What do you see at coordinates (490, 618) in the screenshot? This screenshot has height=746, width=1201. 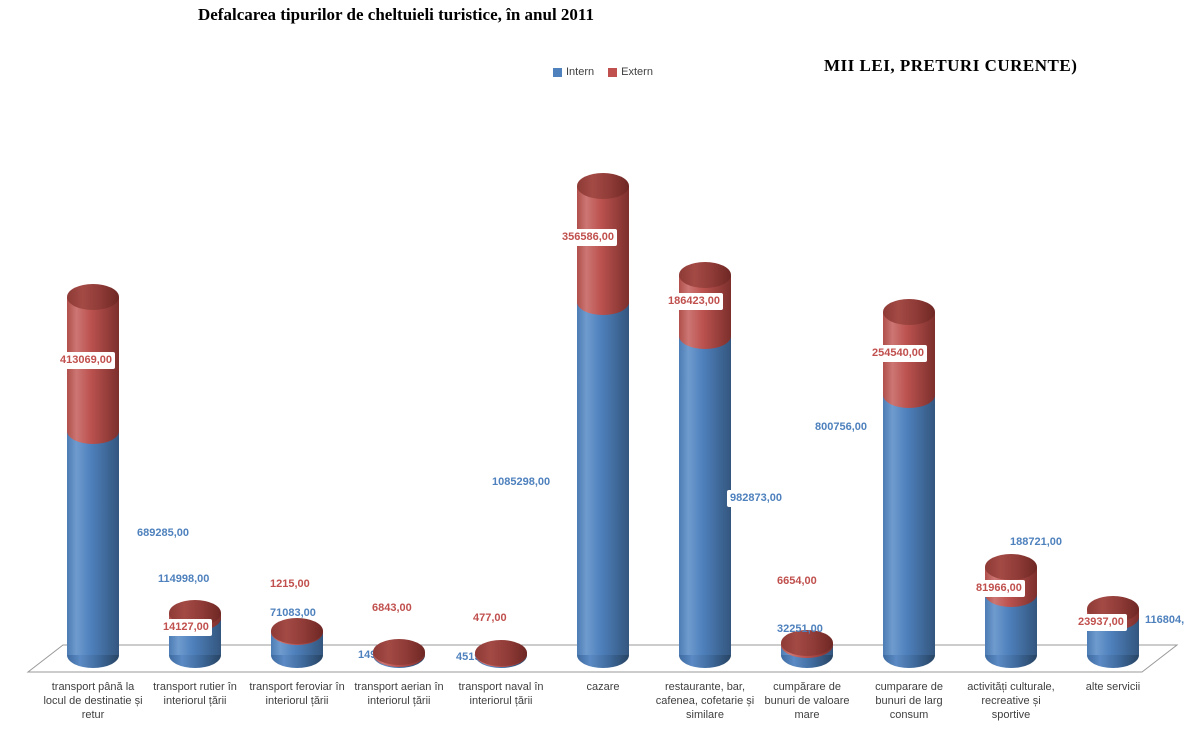 I see `extern-data-label: 477,00` at bounding box center [490, 618].